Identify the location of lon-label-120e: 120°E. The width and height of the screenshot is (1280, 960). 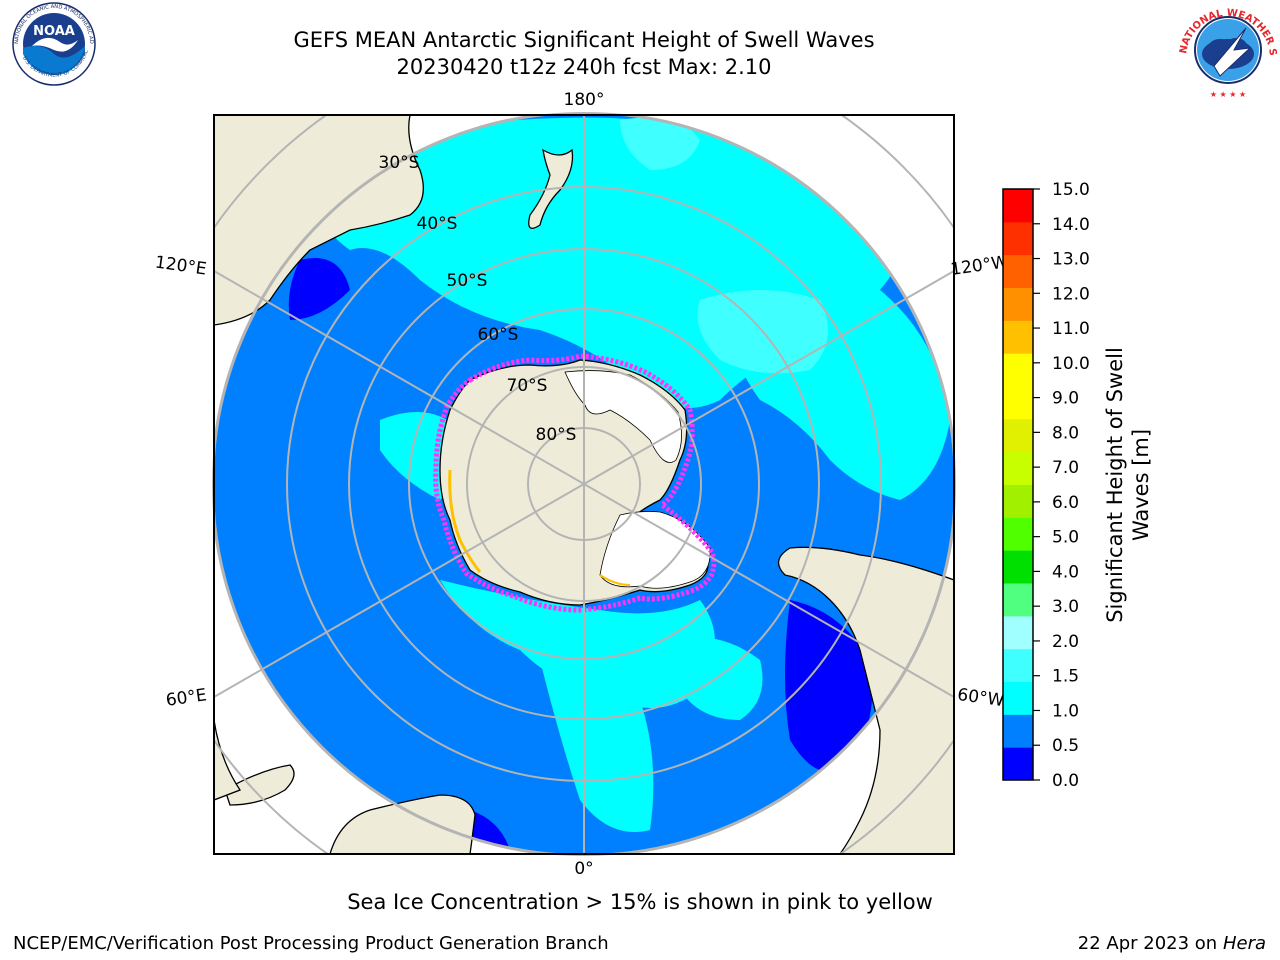
(181, 266).